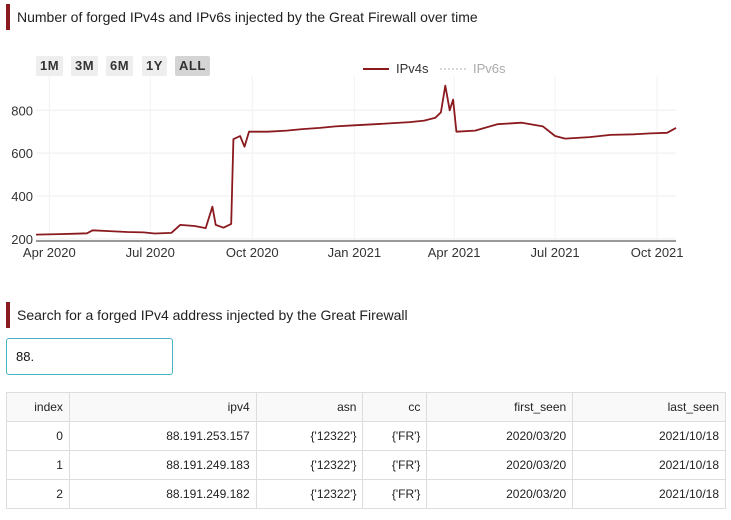 The height and width of the screenshot is (520, 731). What do you see at coordinates (22, 153) in the screenshot?
I see `y-tick-label: 600` at bounding box center [22, 153].